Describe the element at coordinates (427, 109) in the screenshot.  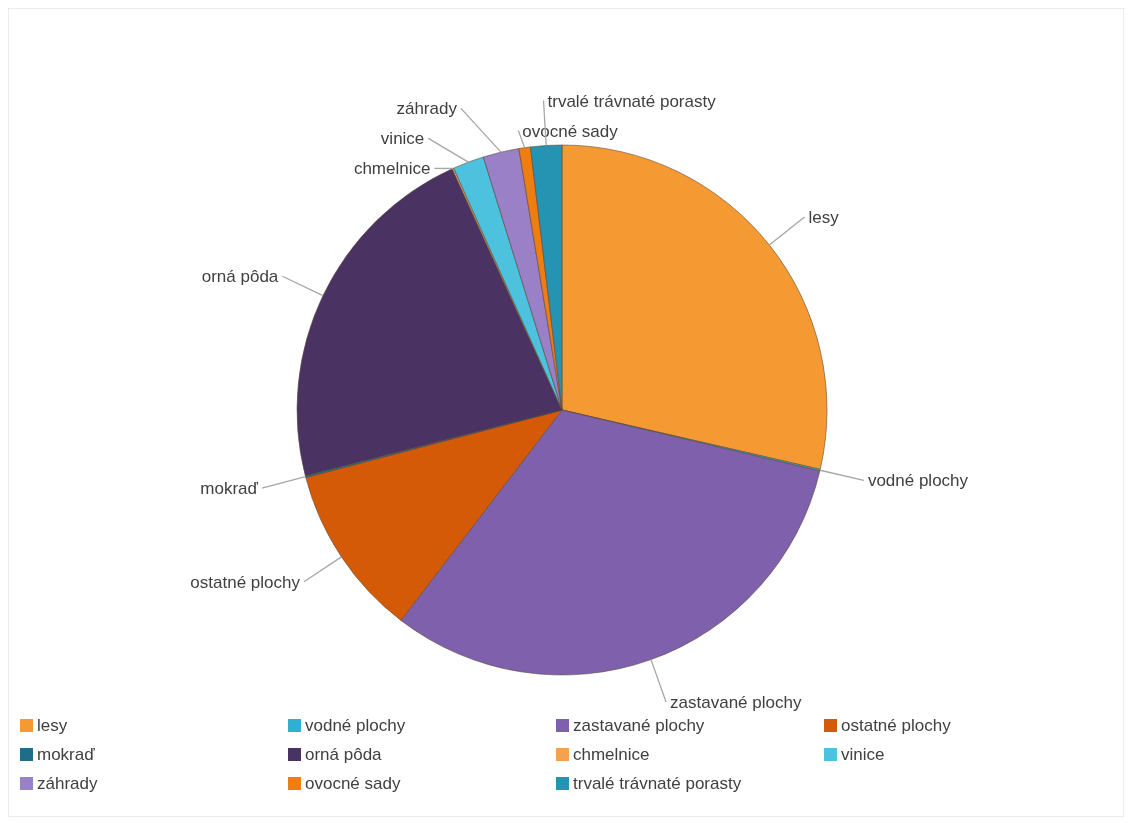
I see `slice-label: záhrady` at that location.